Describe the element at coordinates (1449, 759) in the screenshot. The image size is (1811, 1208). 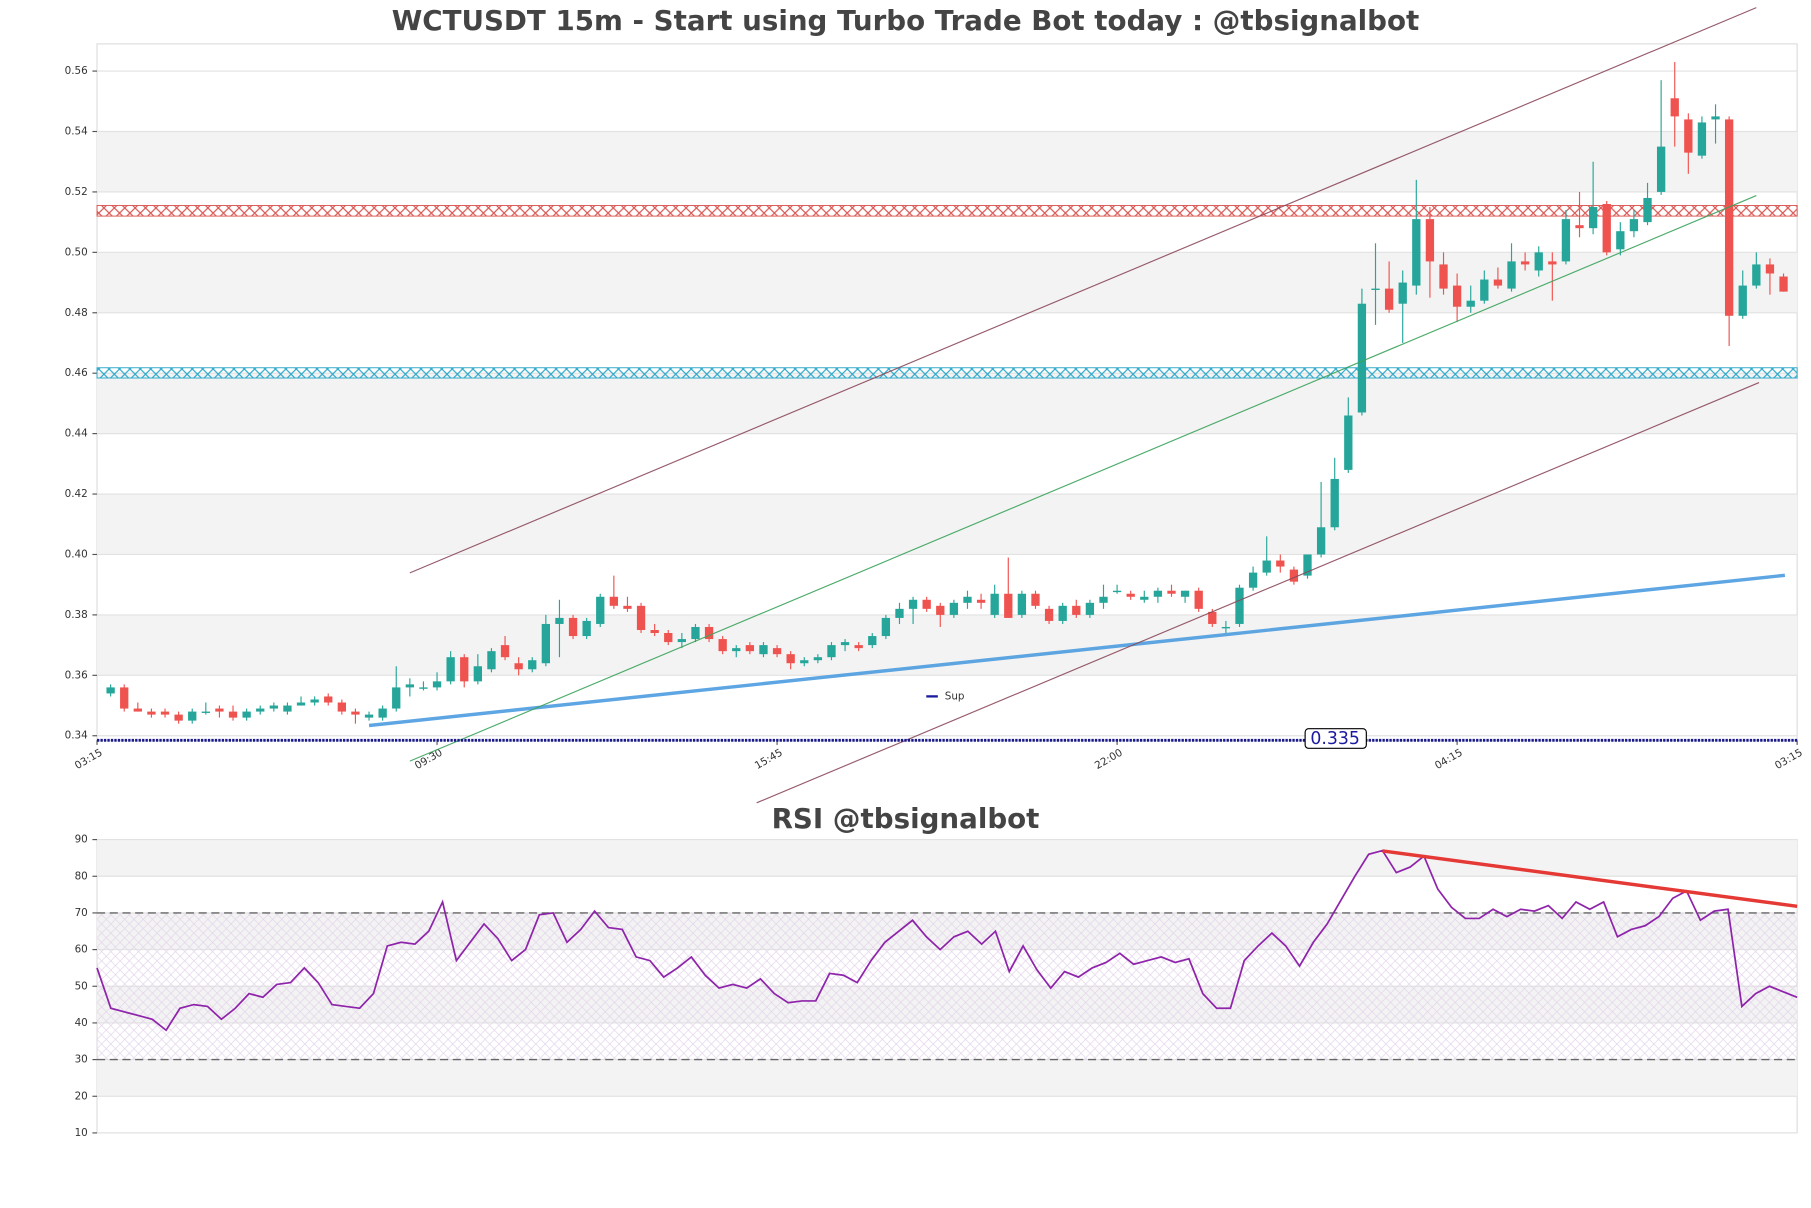
I see `x-tick-label: 04:15` at that location.